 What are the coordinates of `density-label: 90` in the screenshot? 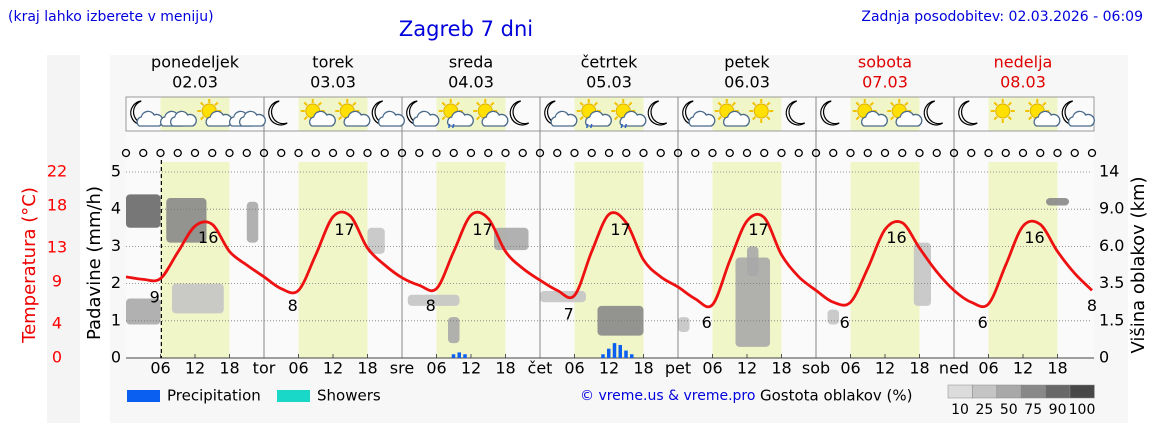 It's located at (1058, 410).